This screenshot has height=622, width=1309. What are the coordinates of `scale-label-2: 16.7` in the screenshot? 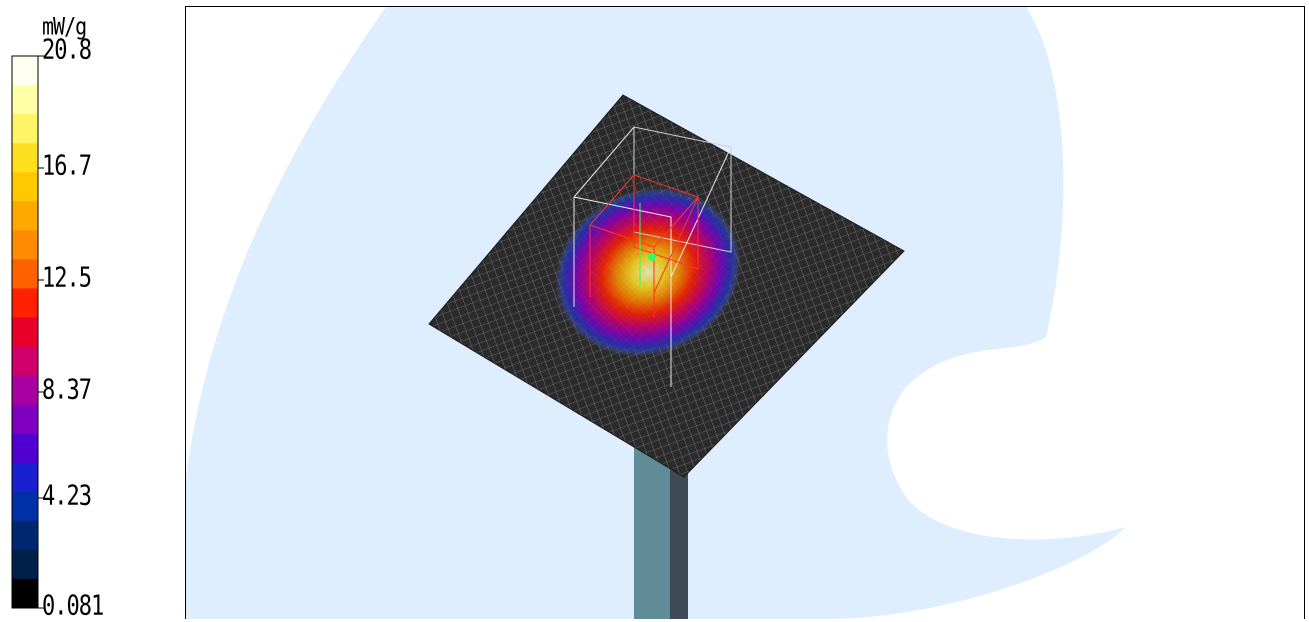 It's located at (67, 166).